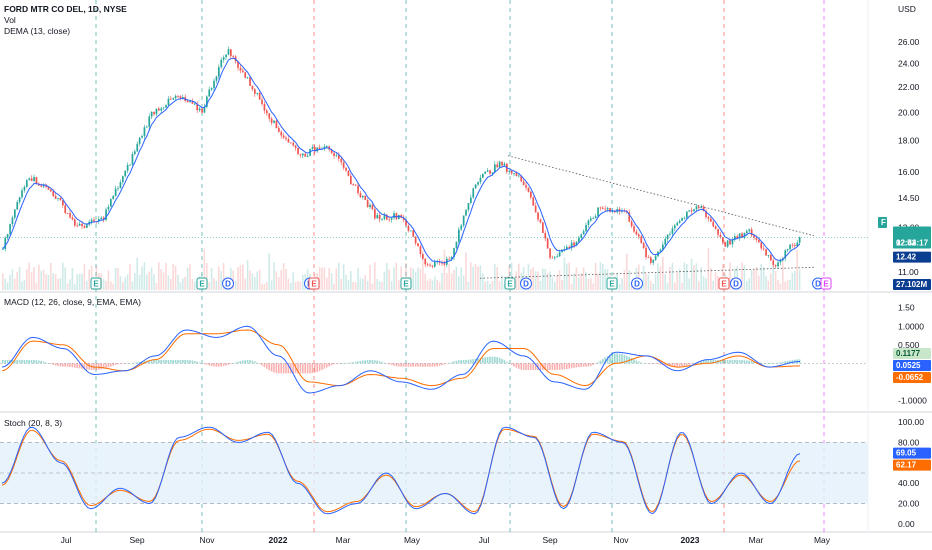 Image resolution: width=932 pixels, height=550 pixels. What do you see at coordinates (908, 353) in the screenshot?
I see `svg-text: 0.1177` at bounding box center [908, 353].